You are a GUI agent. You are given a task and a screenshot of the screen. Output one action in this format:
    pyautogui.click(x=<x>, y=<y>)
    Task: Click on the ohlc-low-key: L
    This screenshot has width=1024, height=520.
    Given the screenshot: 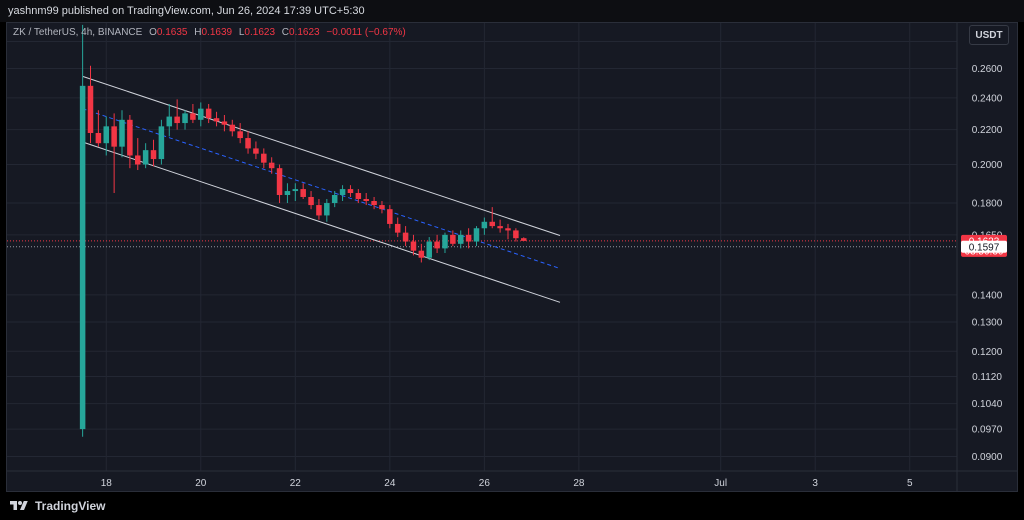 What is the action you would take?
    pyautogui.click(x=241, y=32)
    